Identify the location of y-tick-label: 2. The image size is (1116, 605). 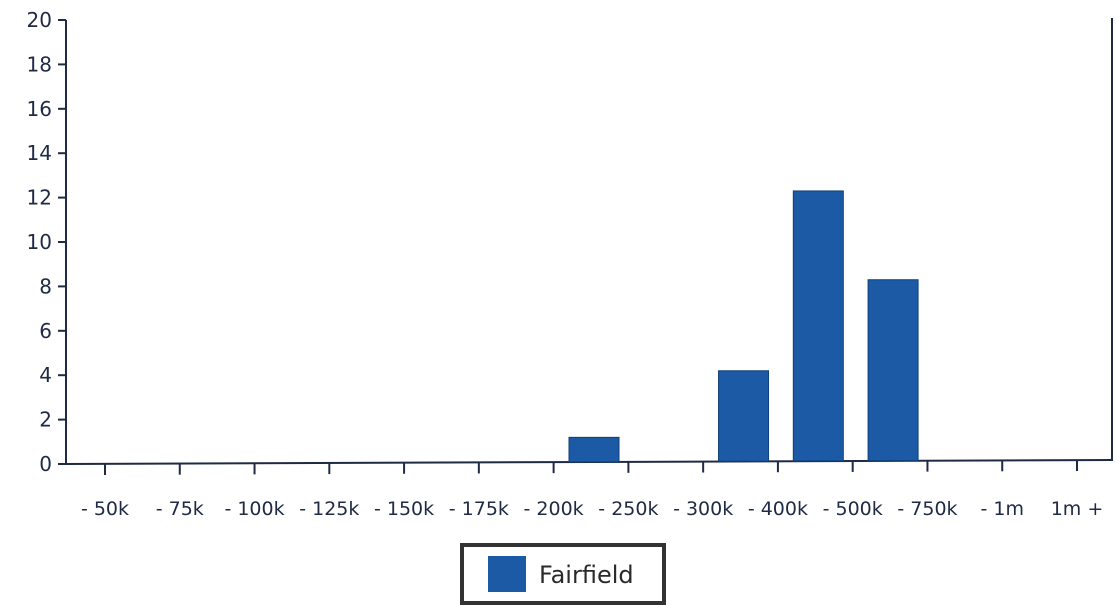
(45, 420).